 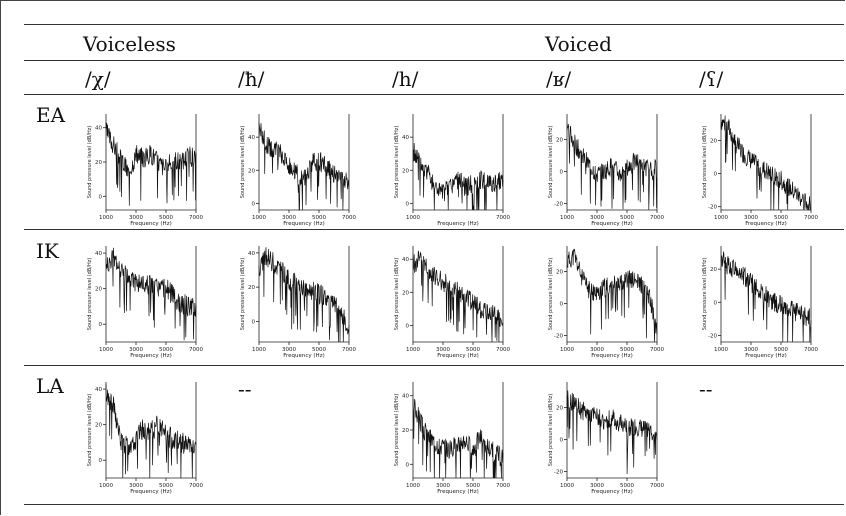 What do you see at coordinates (559, 79) in the screenshot?
I see `phoneme-header-4: /ʁ/` at bounding box center [559, 79].